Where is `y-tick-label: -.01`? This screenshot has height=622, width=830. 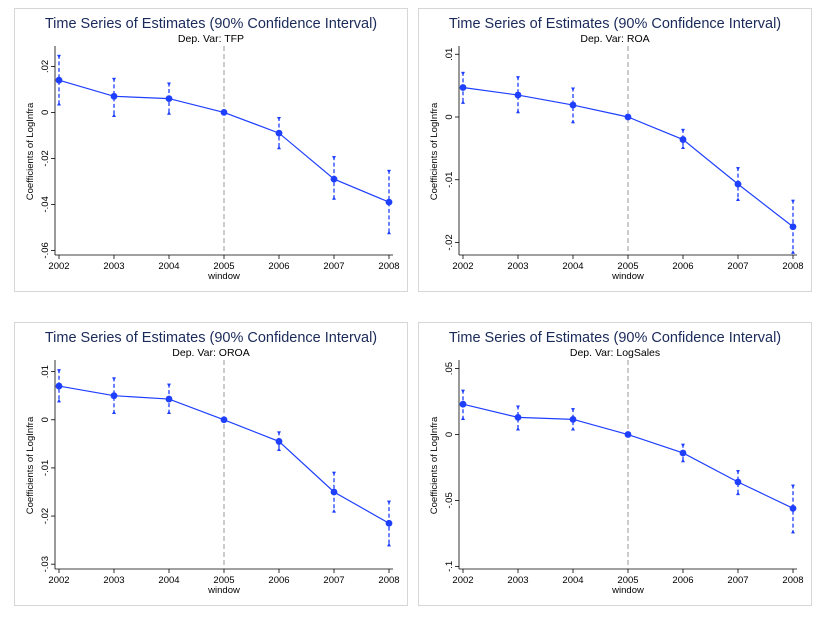 y-tick-label: -.01 is located at coordinates (45, 468).